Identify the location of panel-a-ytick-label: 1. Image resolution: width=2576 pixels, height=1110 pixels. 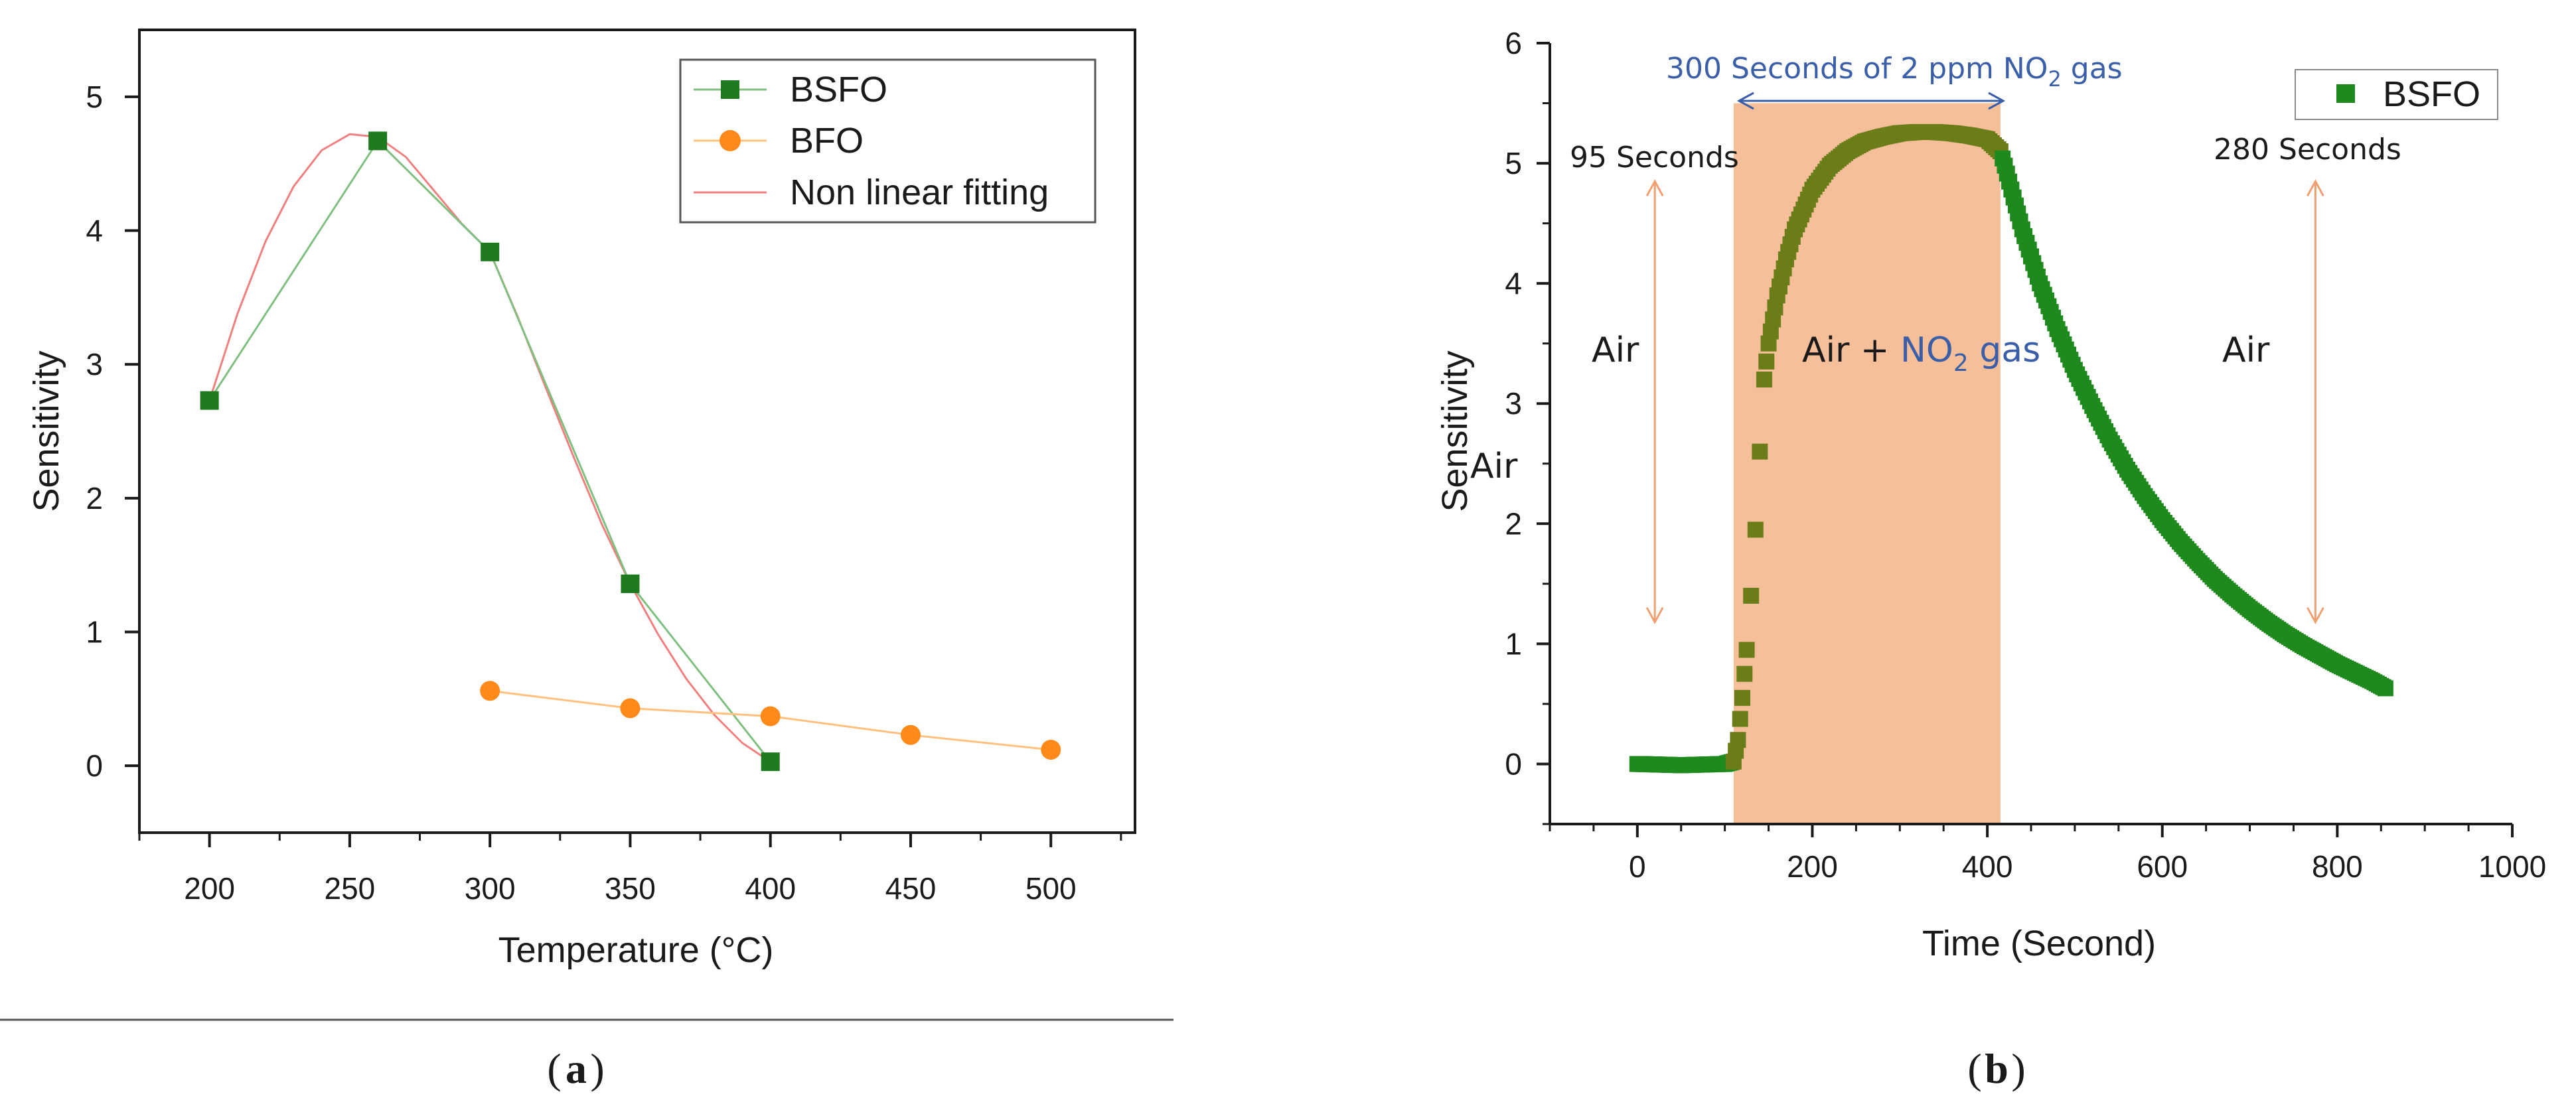
(94, 632).